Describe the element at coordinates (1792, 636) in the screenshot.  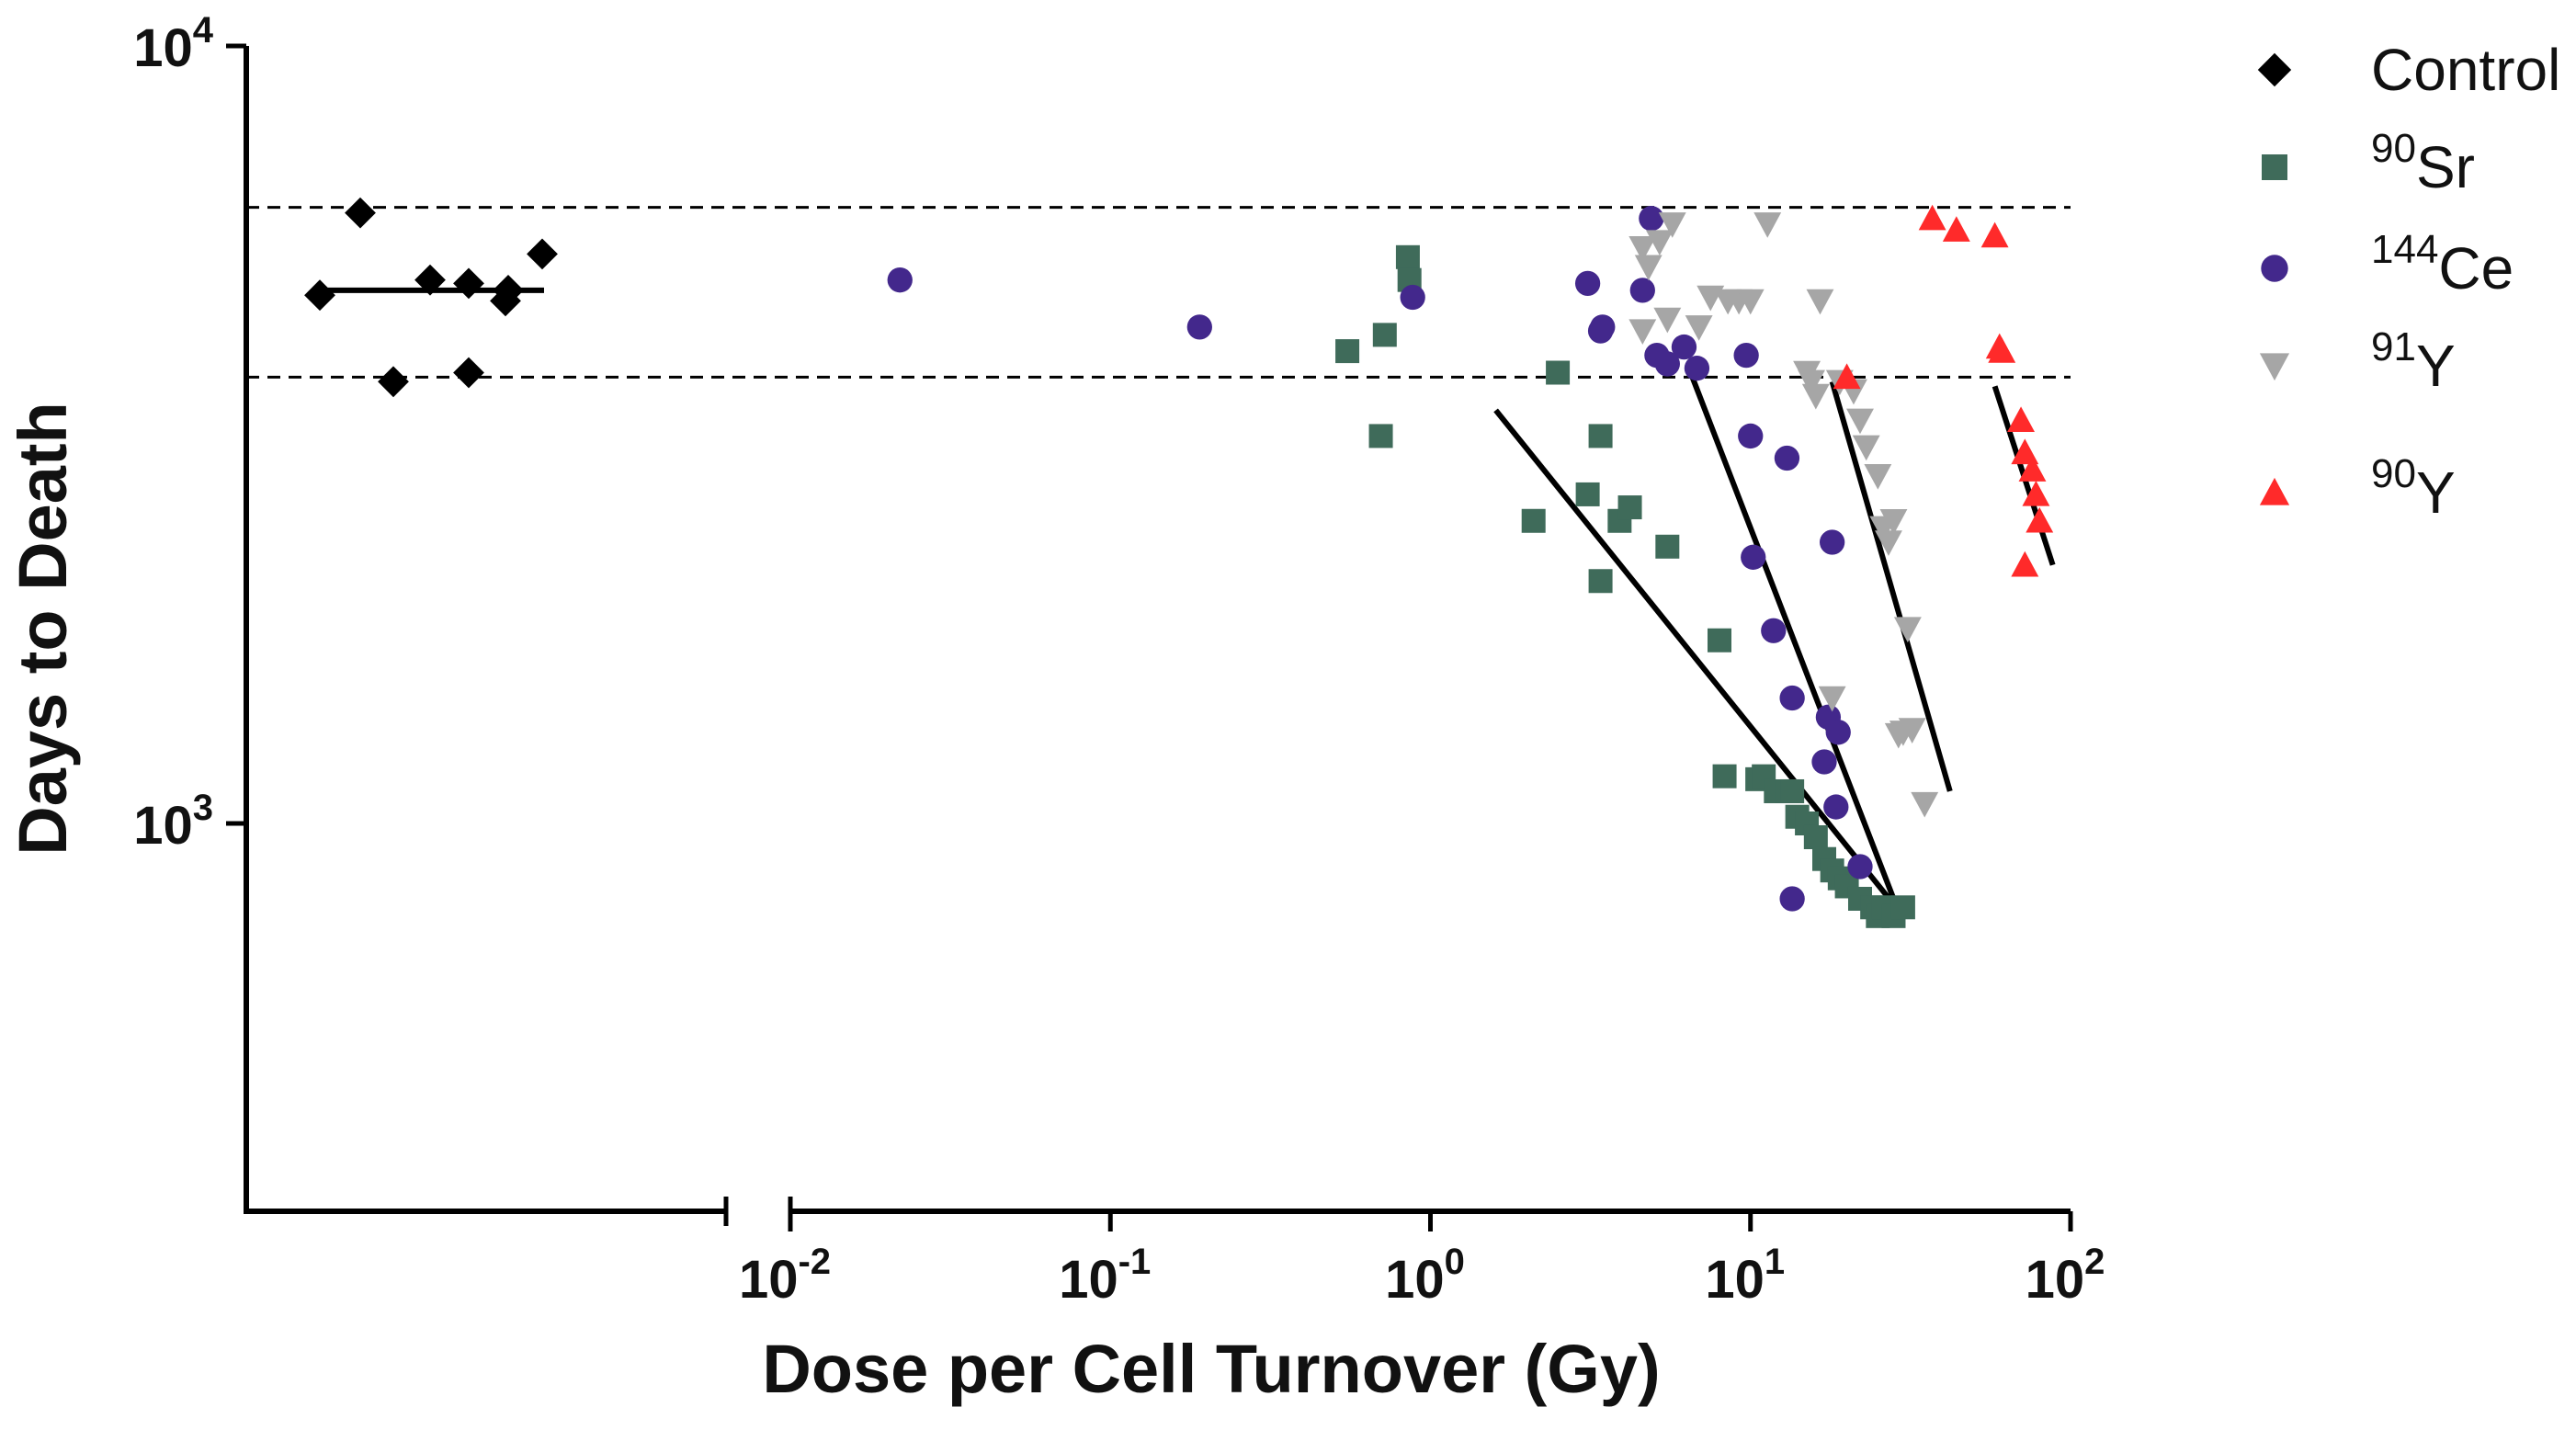
I see `fit-line-144Ce` at that location.